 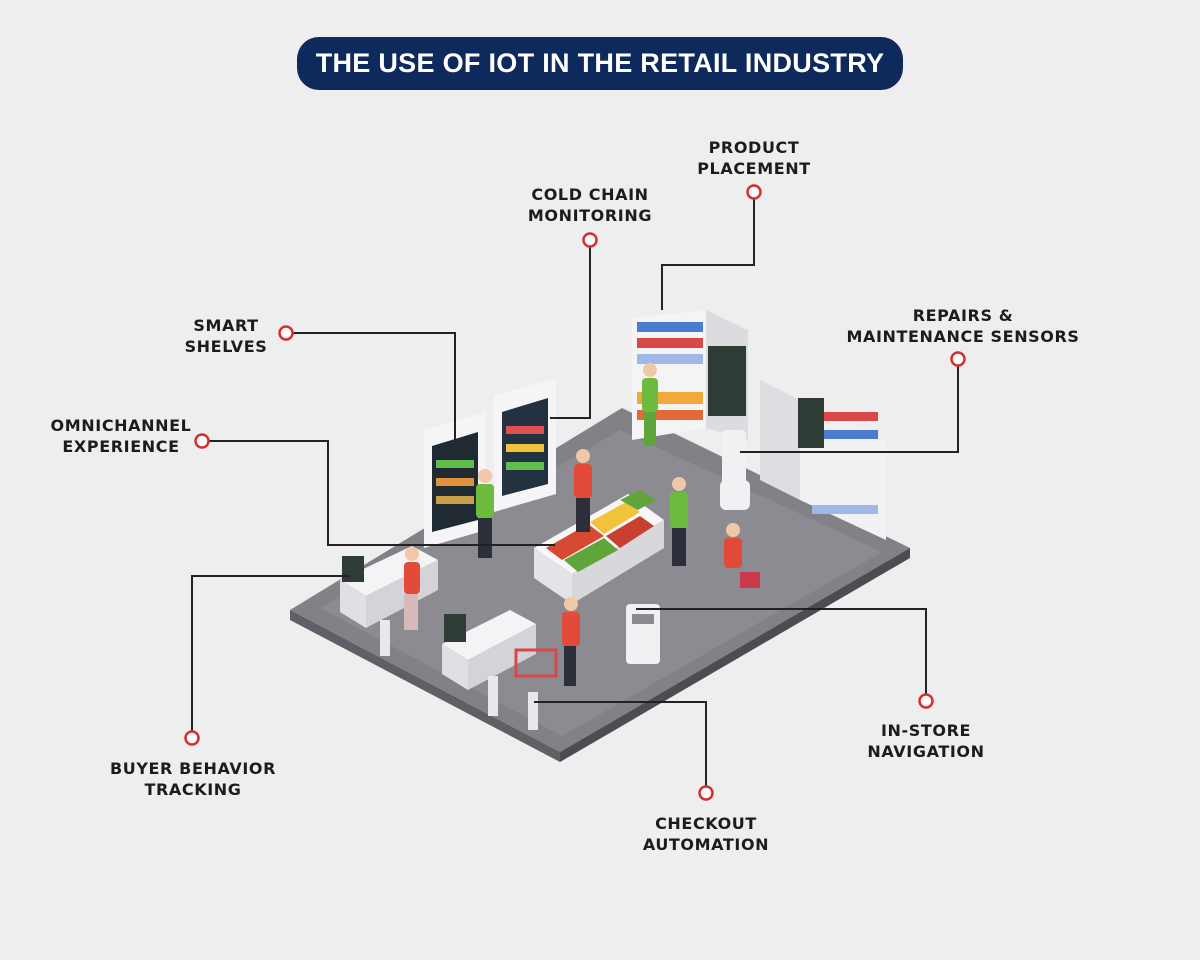 I want to click on leader-checkout, so click(x=620, y=743).